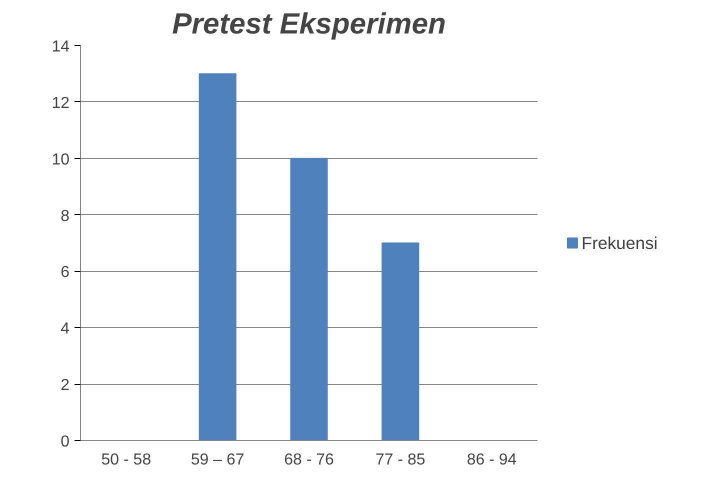 Image resolution: width=716 pixels, height=502 pixels. Describe the element at coordinates (65, 216) in the screenshot. I see `y-tick-label: 8` at that location.